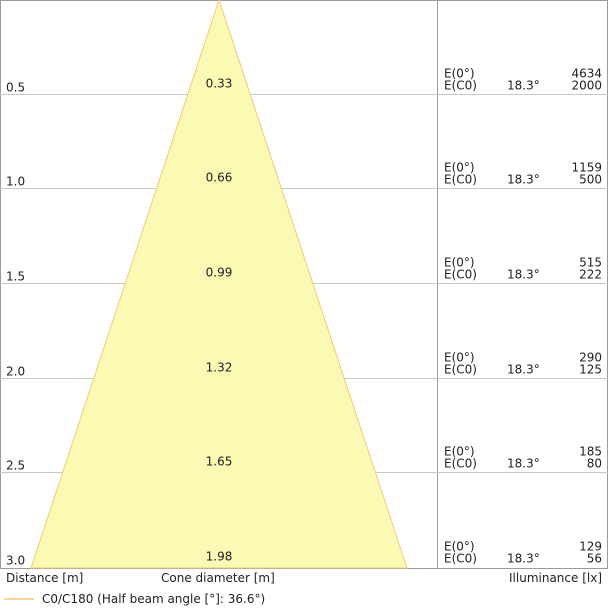 This screenshot has height=608, width=608. Describe the element at coordinates (218, 578) in the screenshot. I see `diameter-axis-label: Cone diameter [m]` at that location.